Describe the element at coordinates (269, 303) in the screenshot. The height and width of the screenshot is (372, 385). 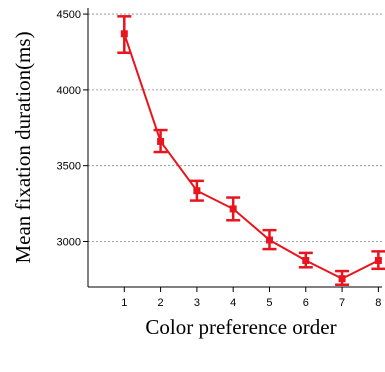
I see `x-tick-label: 5` at that location.